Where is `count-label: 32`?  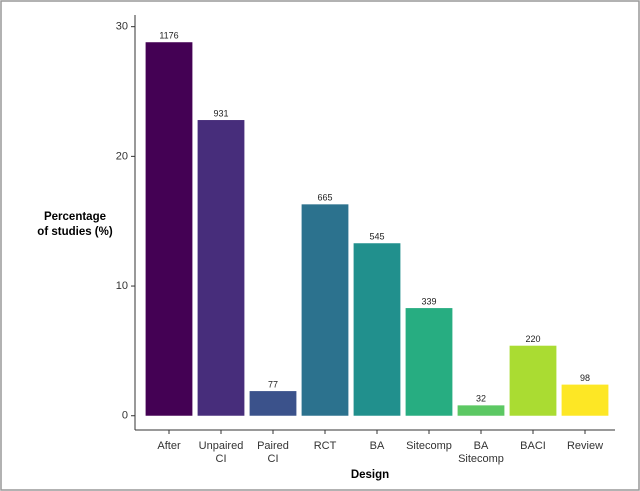
count-label: 32 is located at coordinates (481, 399).